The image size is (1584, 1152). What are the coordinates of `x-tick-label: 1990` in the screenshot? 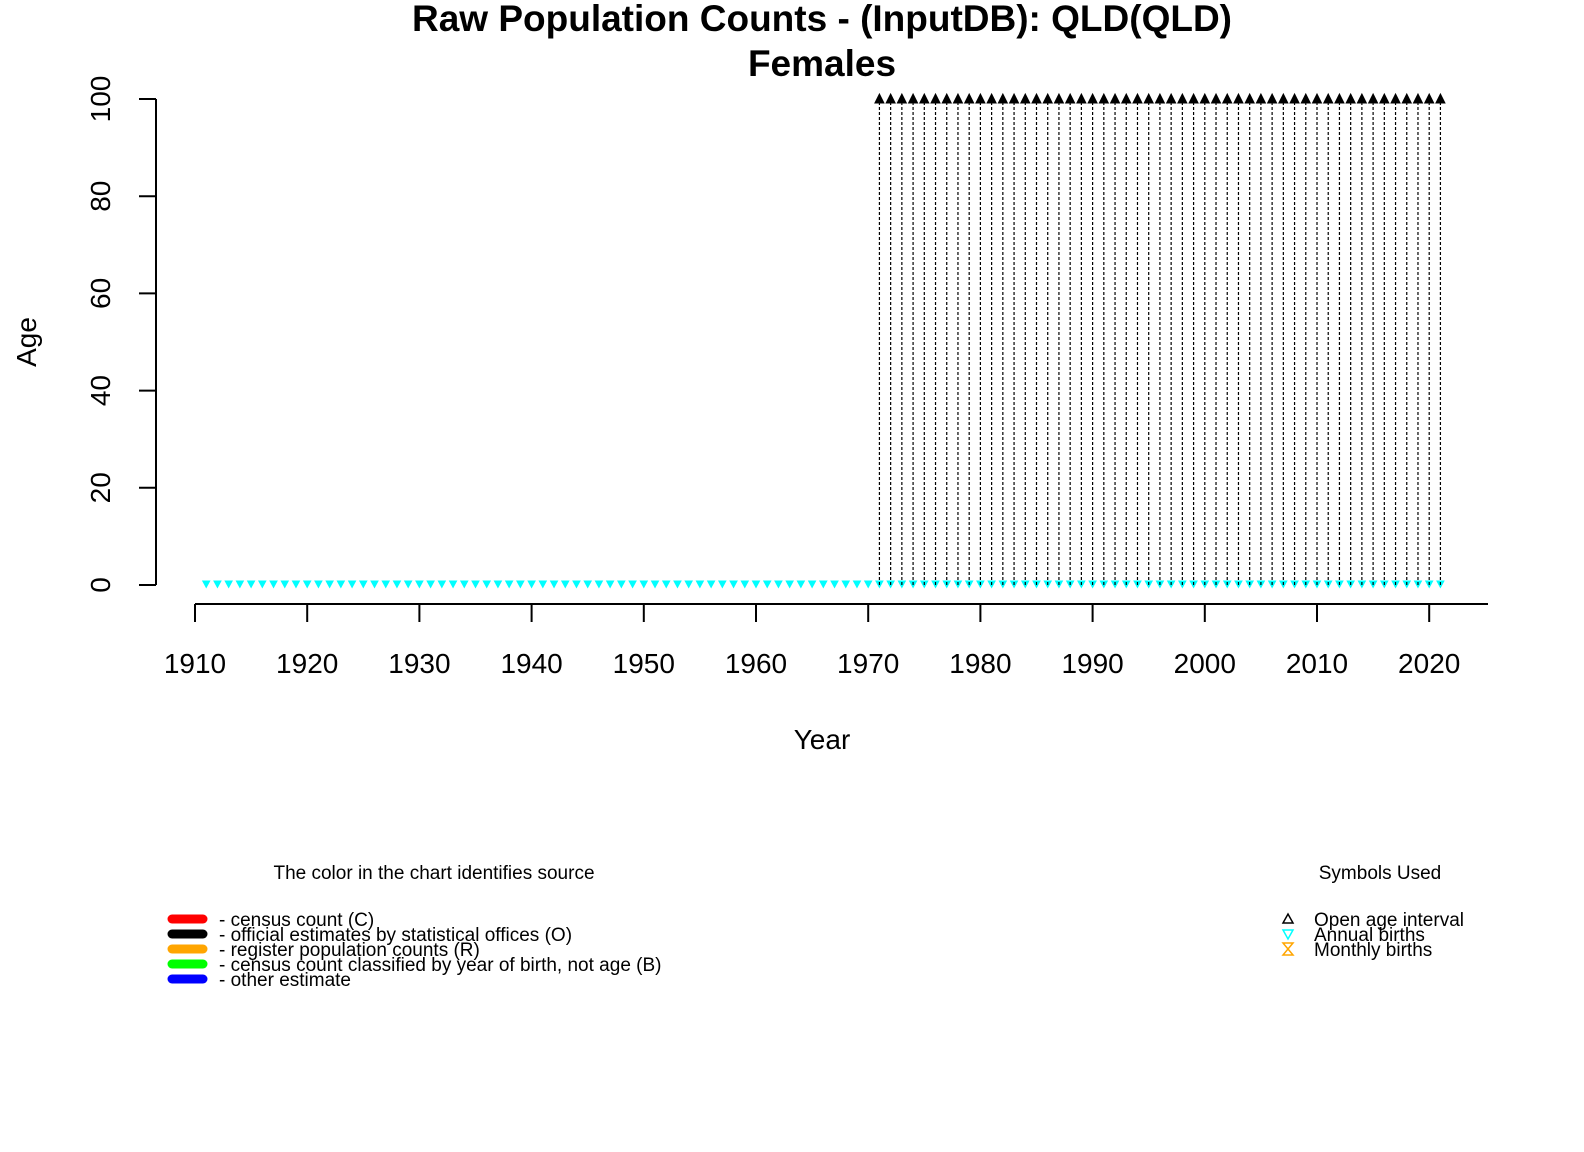 It's located at (1092, 663).